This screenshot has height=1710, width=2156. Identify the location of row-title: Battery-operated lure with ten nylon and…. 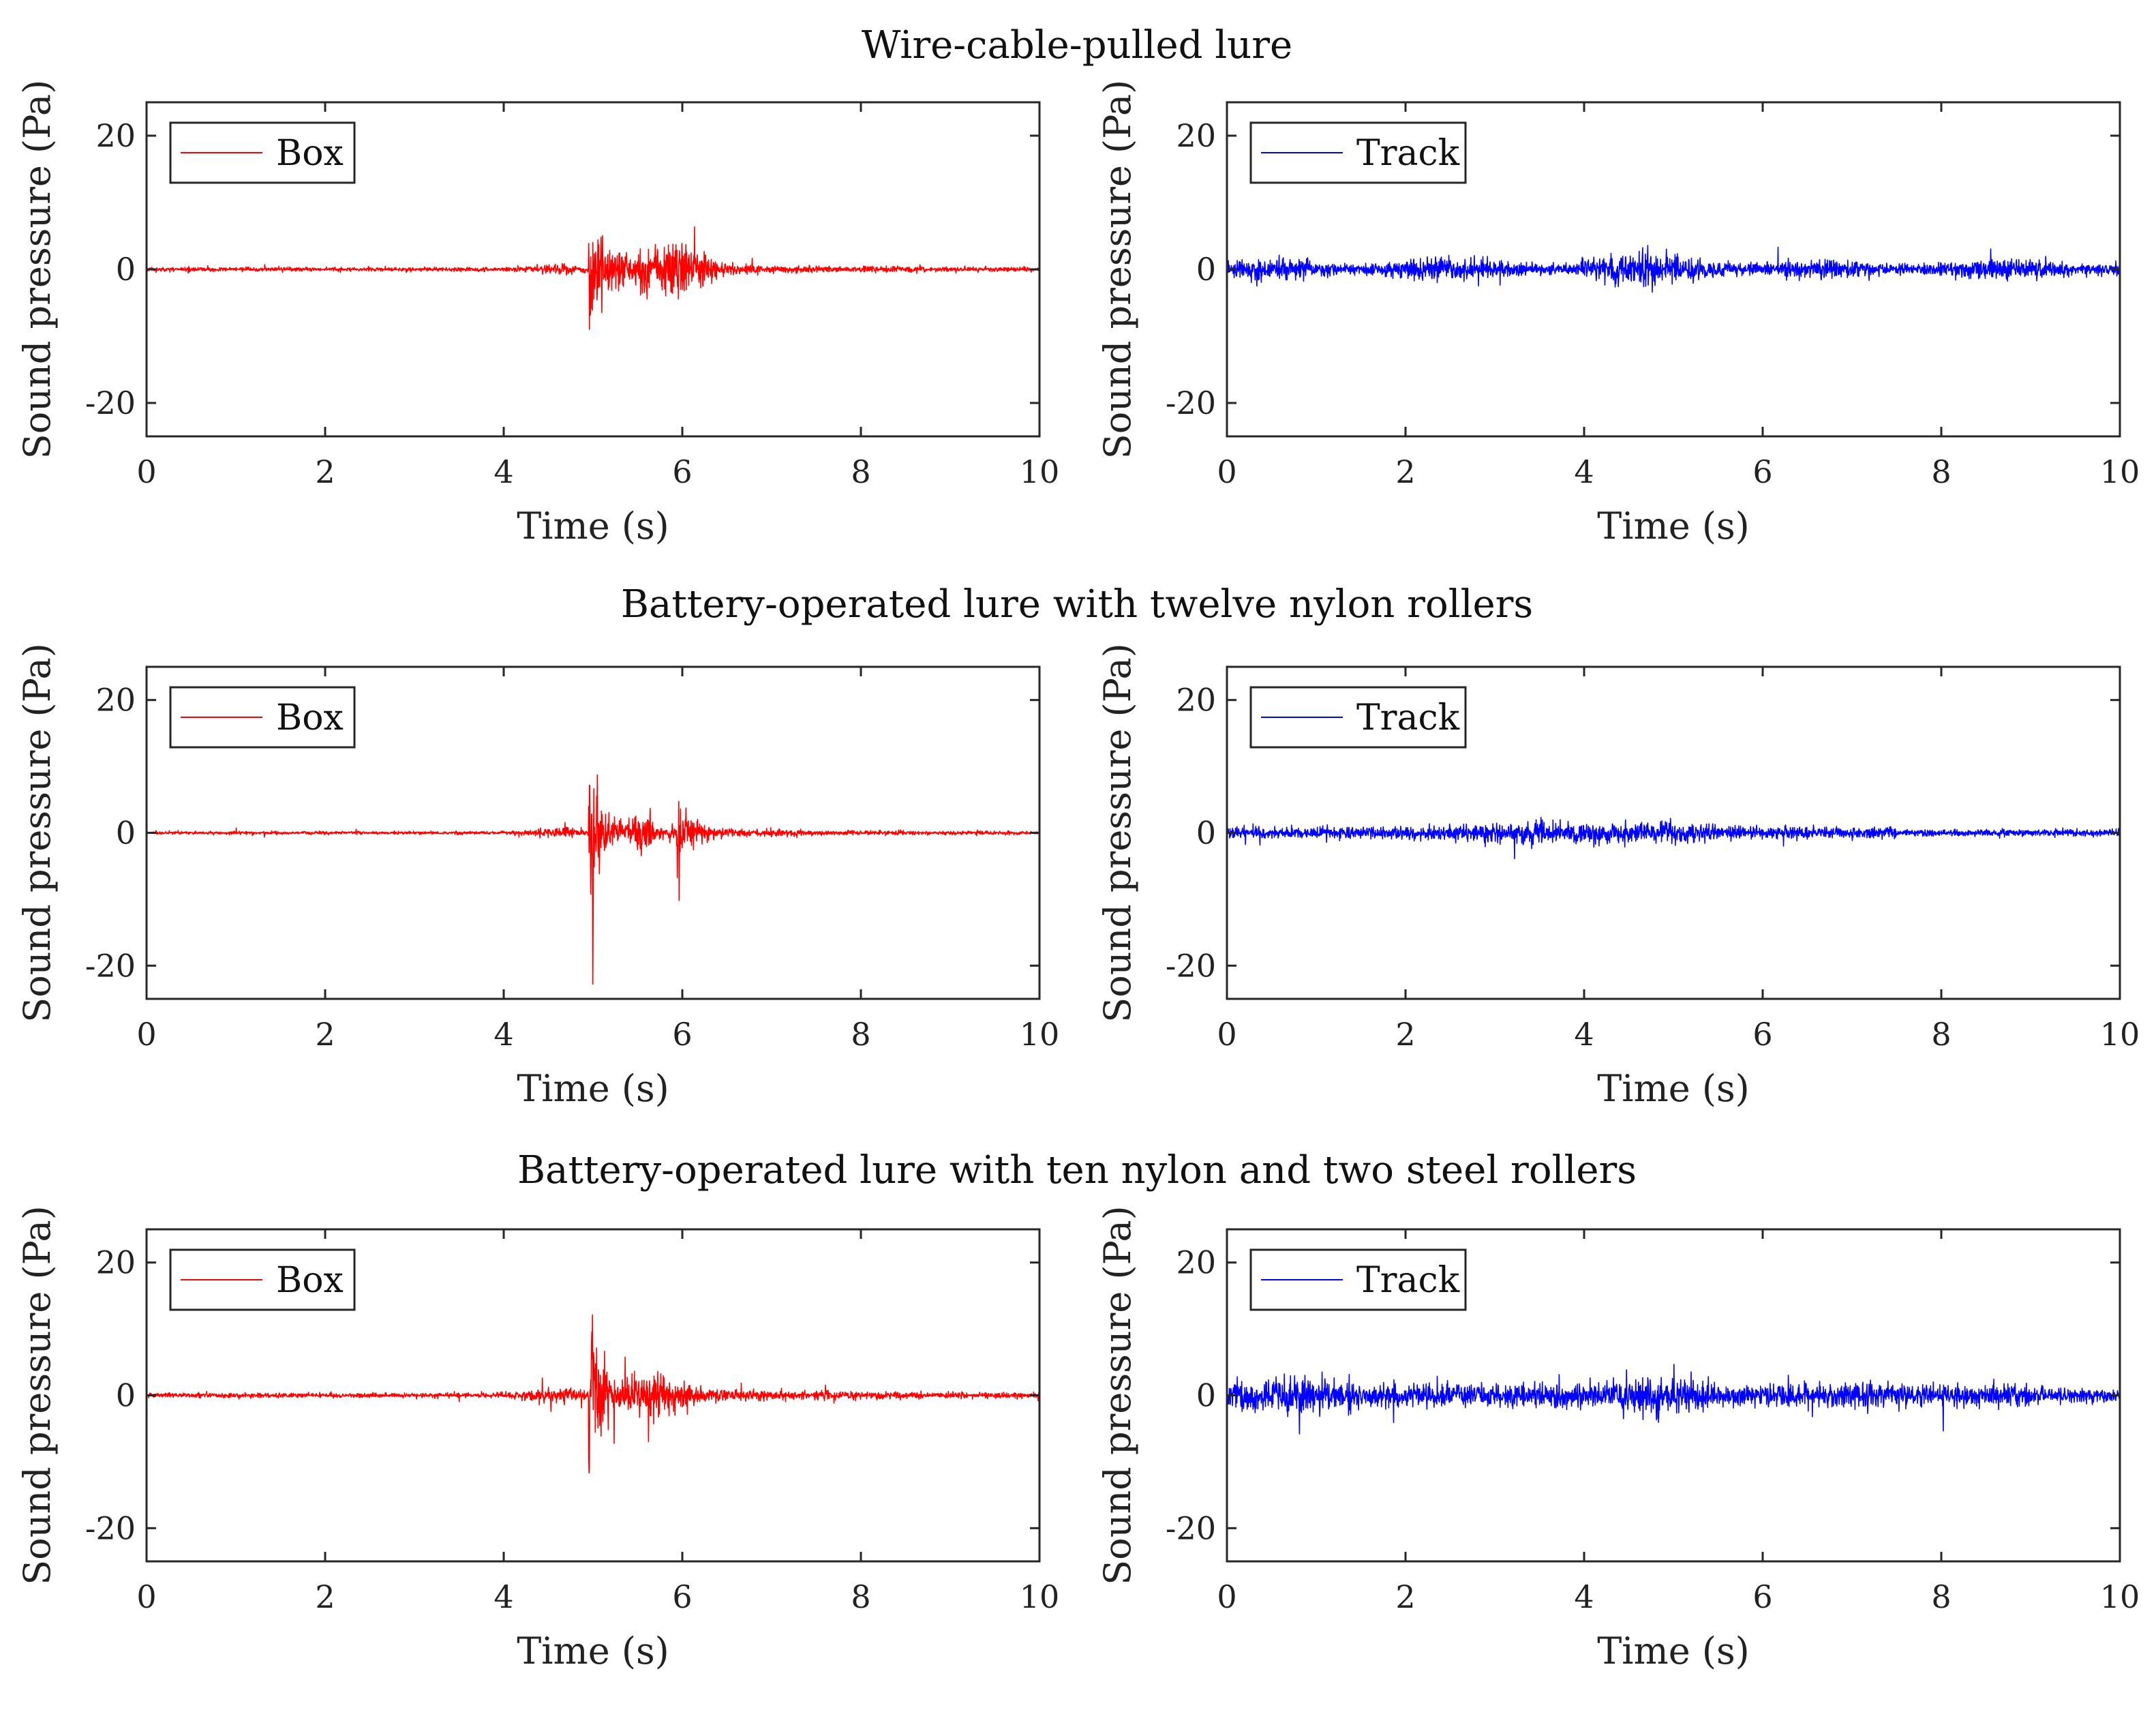
(1077, 1170).